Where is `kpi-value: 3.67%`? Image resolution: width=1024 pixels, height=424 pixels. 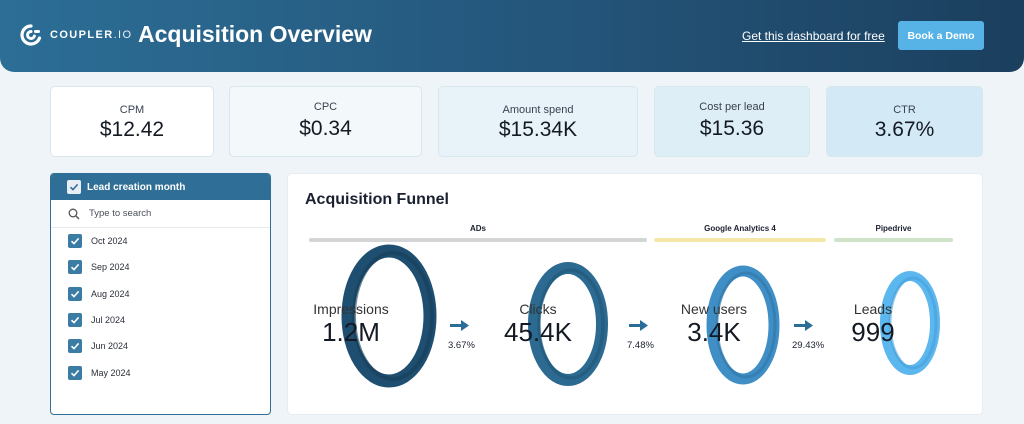 kpi-value: 3.67% is located at coordinates (904, 129).